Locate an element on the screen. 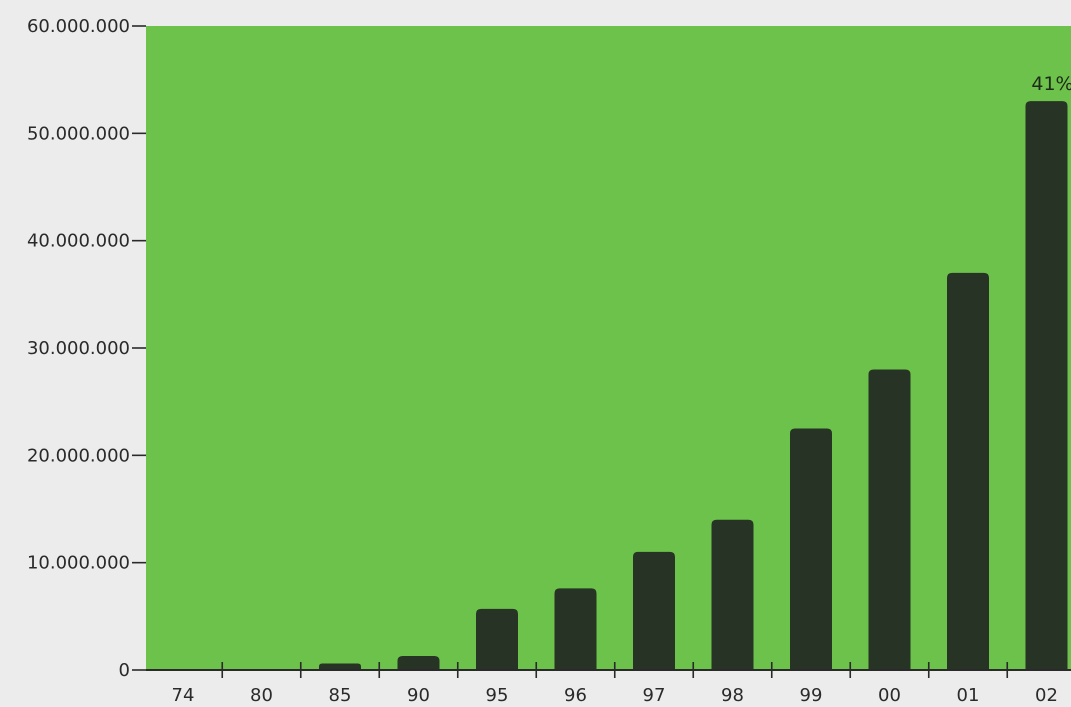  x-tick-label-90: 90 is located at coordinates (418, 695).